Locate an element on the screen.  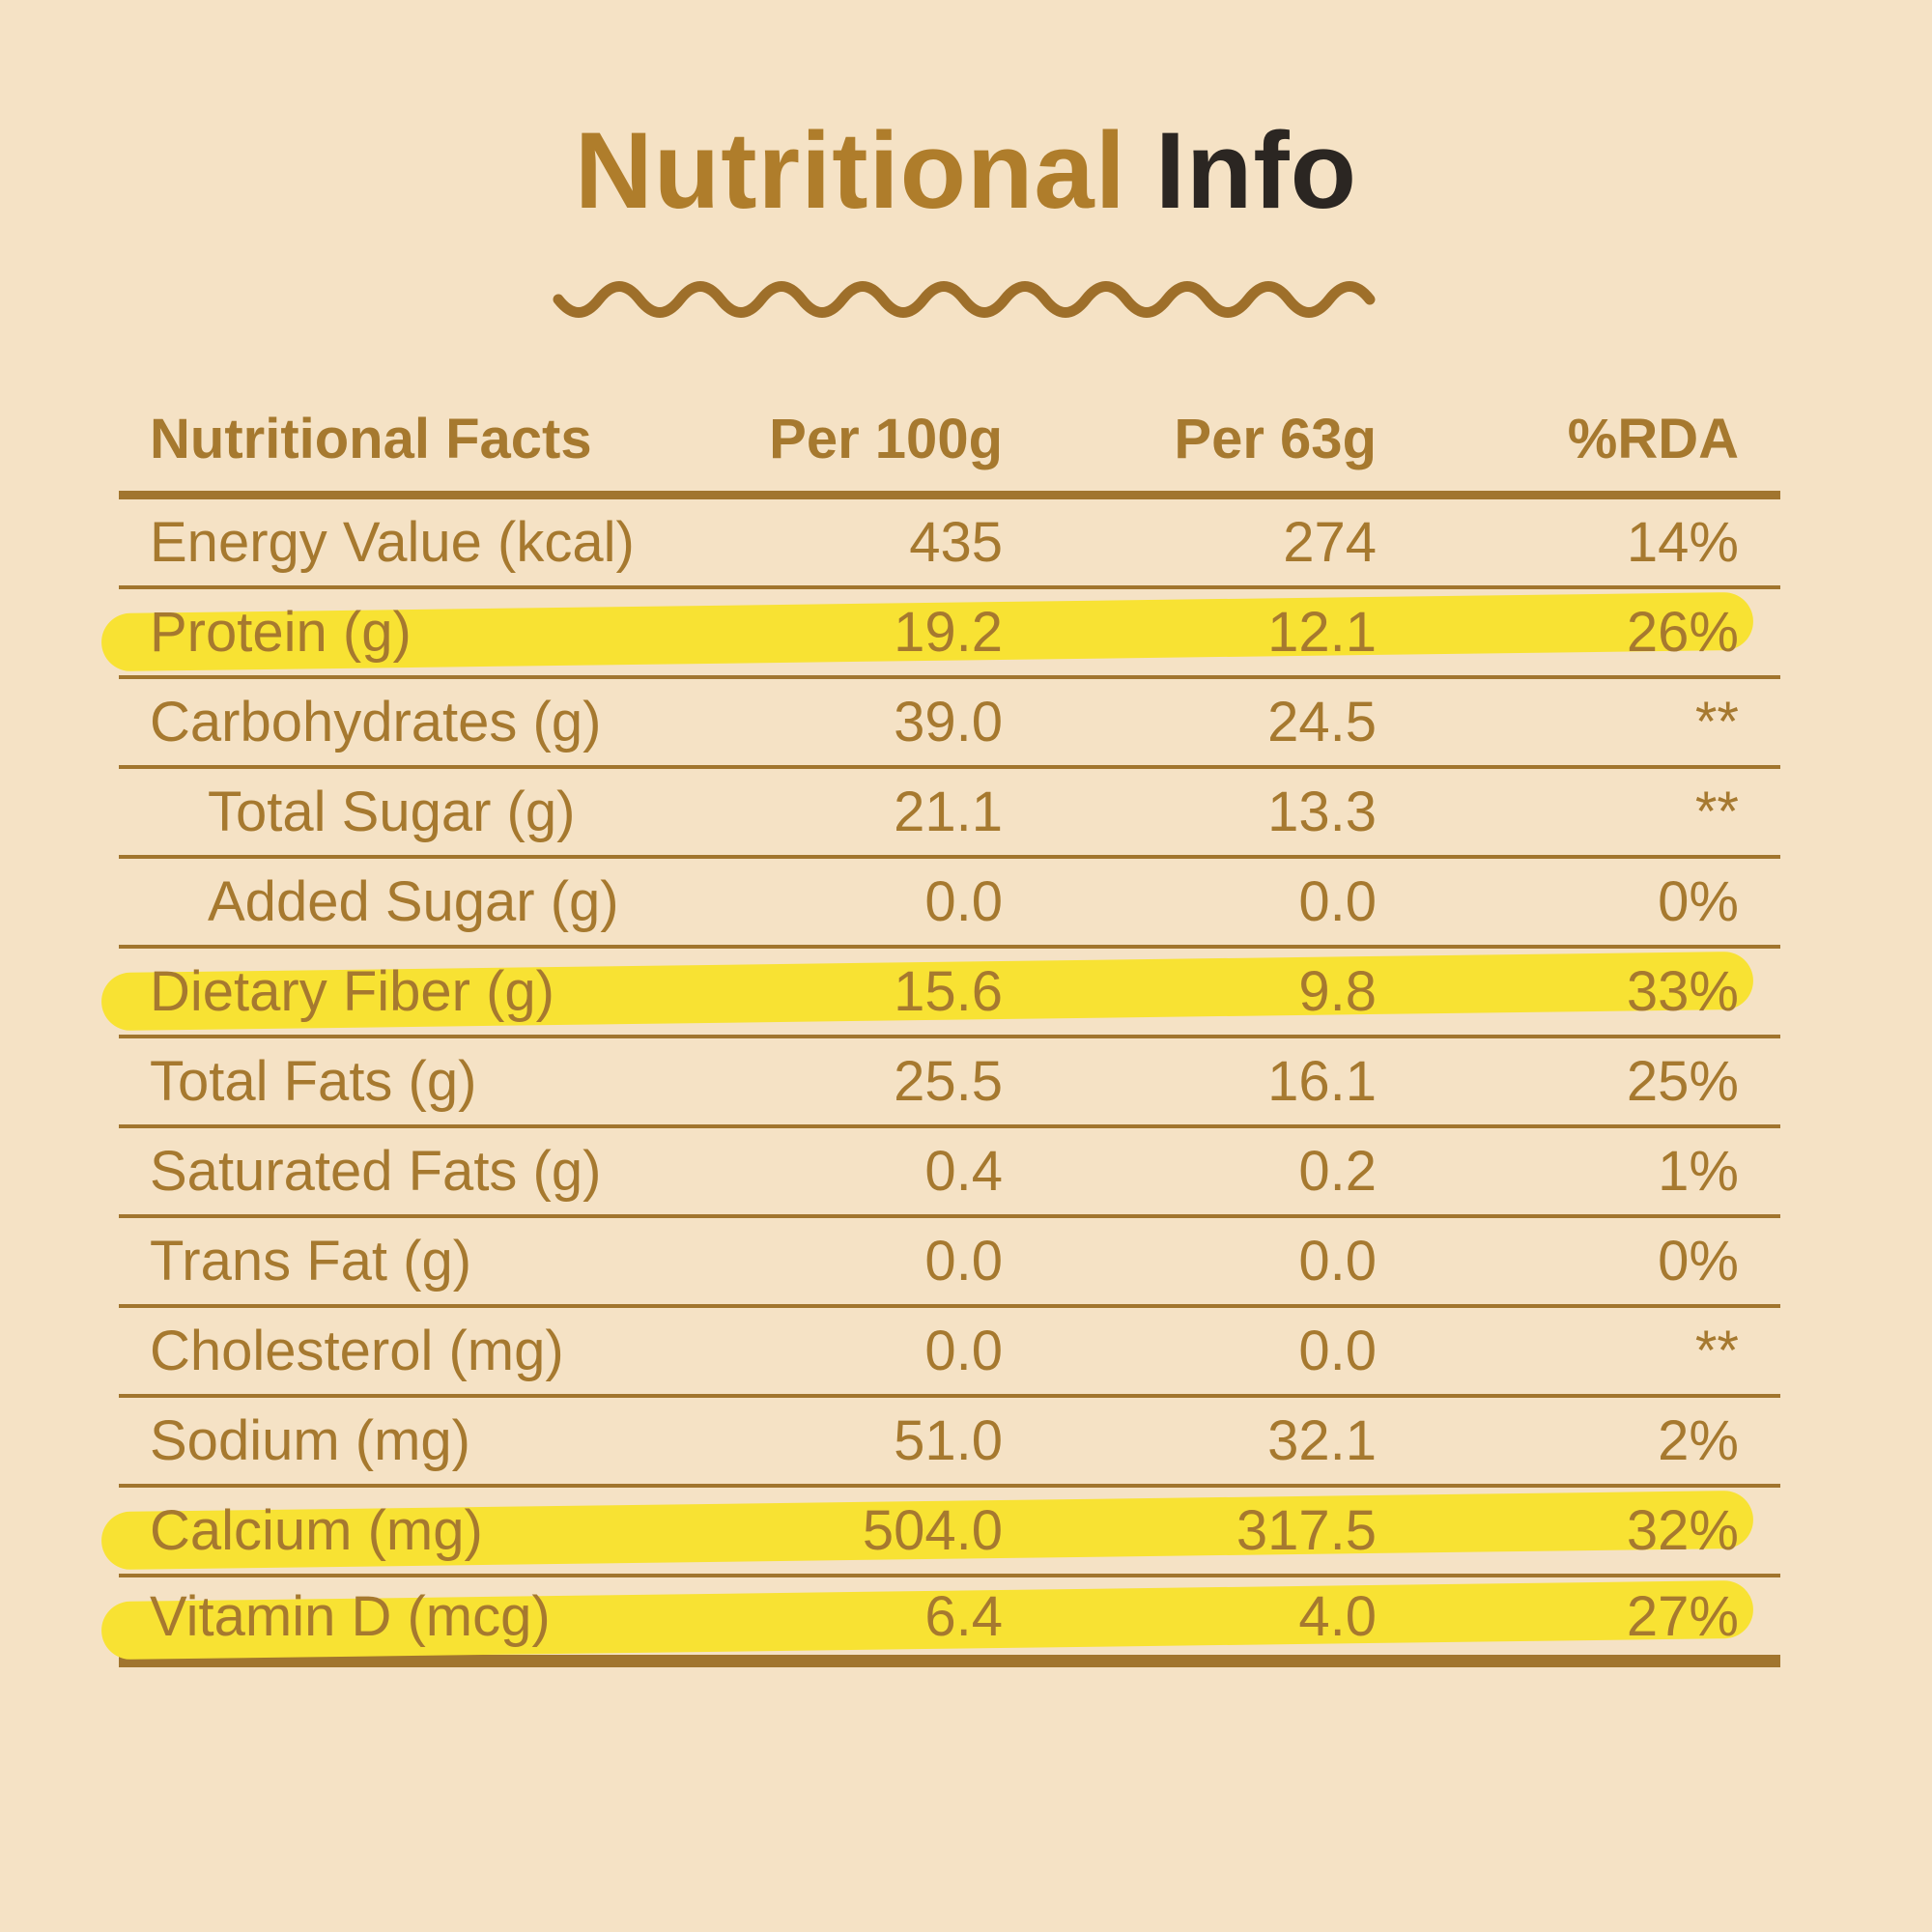
row-rda: 32% is located at coordinates (1682, 1530).